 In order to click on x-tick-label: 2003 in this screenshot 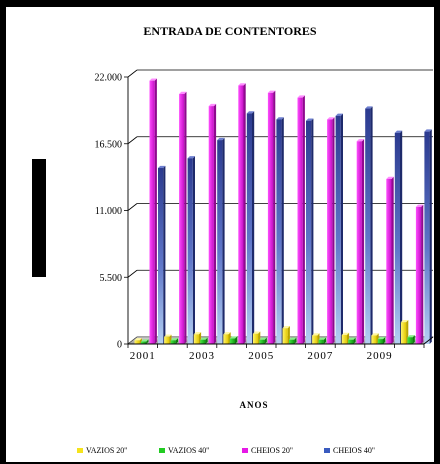, I will do `click(202, 356)`.